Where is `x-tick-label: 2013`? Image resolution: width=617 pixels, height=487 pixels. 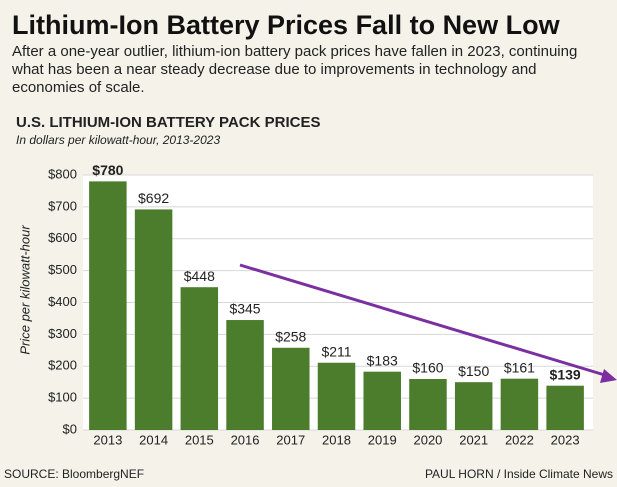
x-tick-label: 2013 is located at coordinates (107, 439).